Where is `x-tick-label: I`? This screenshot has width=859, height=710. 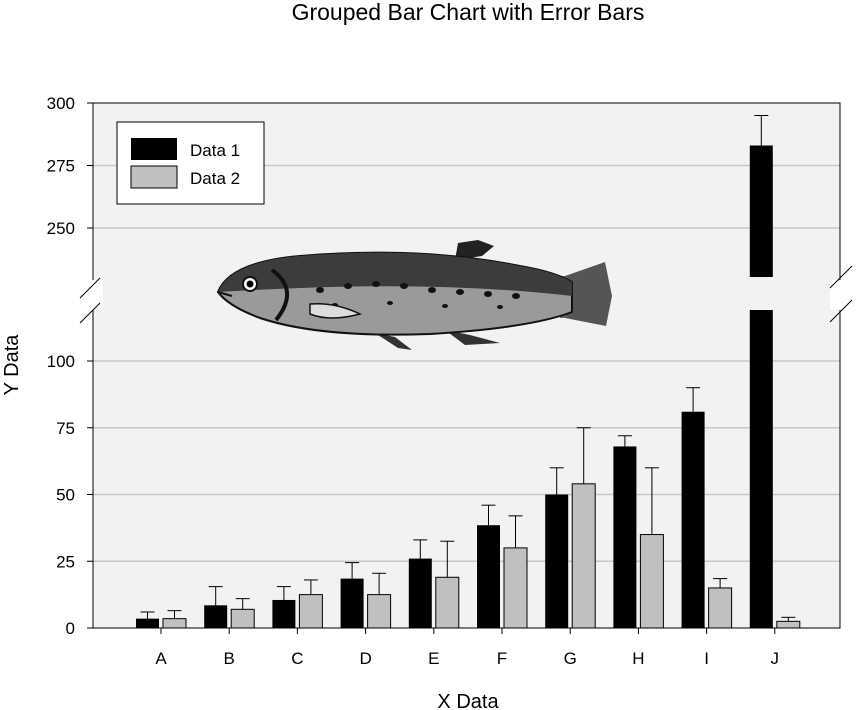
x-tick-label: I is located at coordinates (706, 658).